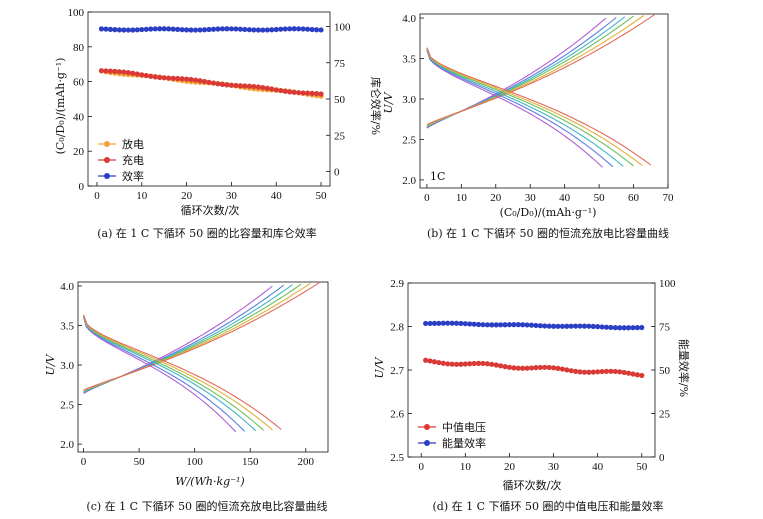  Describe the element at coordinates (634, 198) in the screenshot. I see `x-tick-label: 60` at that location.